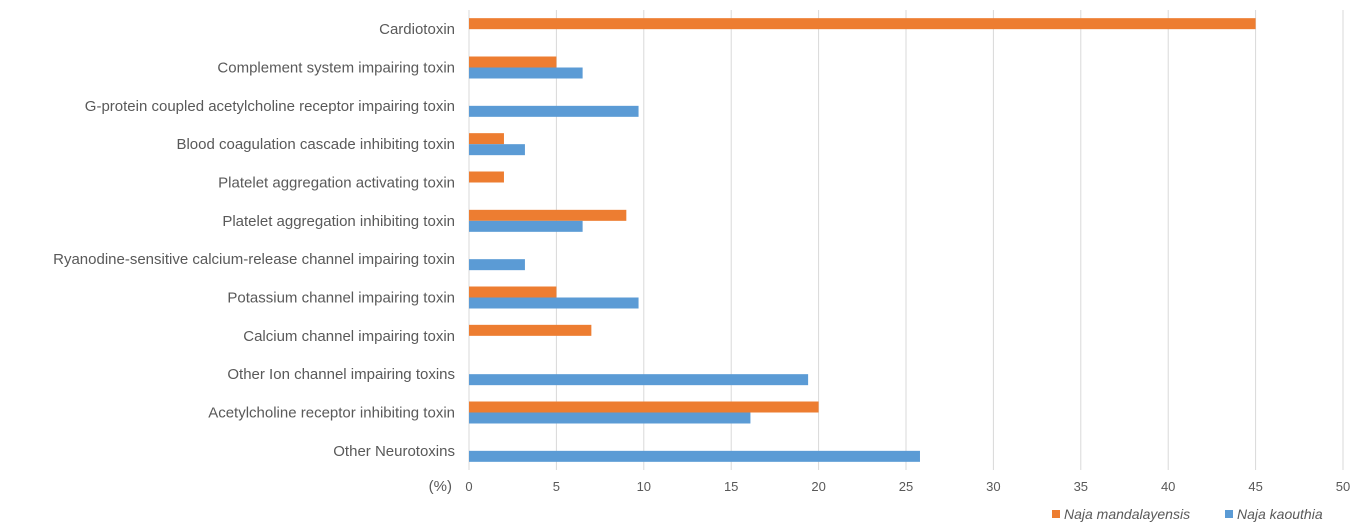 The height and width of the screenshot is (523, 1354). What do you see at coordinates (336, 183) in the screenshot?
I see `category-label: Platelet aggregation activating toxin` at bounding box center [336, 183].